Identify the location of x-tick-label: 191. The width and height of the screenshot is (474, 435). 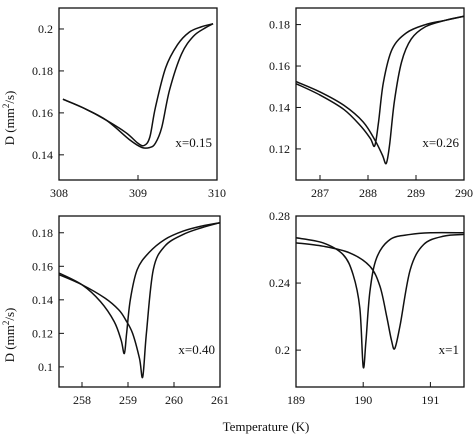
(430, 400).